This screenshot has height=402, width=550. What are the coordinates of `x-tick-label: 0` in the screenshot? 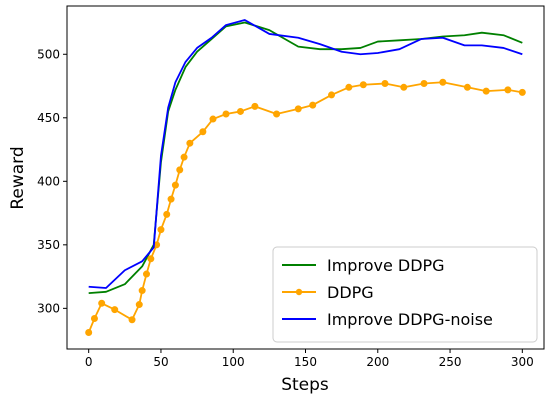 It's located at (89, 362).